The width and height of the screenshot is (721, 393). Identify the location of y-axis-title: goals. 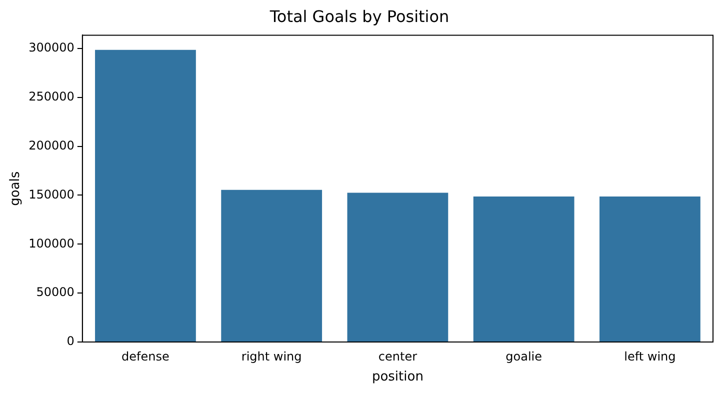
(16, 188).